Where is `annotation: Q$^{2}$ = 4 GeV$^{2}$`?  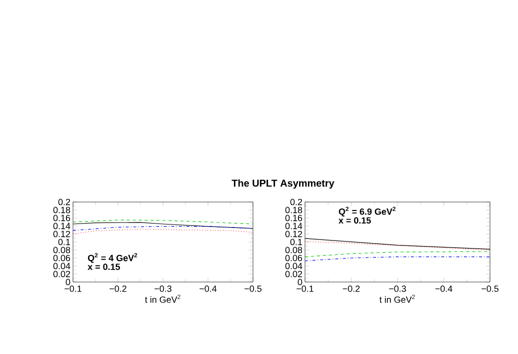 annotation: Q$^{2}$ = 4 GeV$^{2}$ is located at coordinates (113, 258).